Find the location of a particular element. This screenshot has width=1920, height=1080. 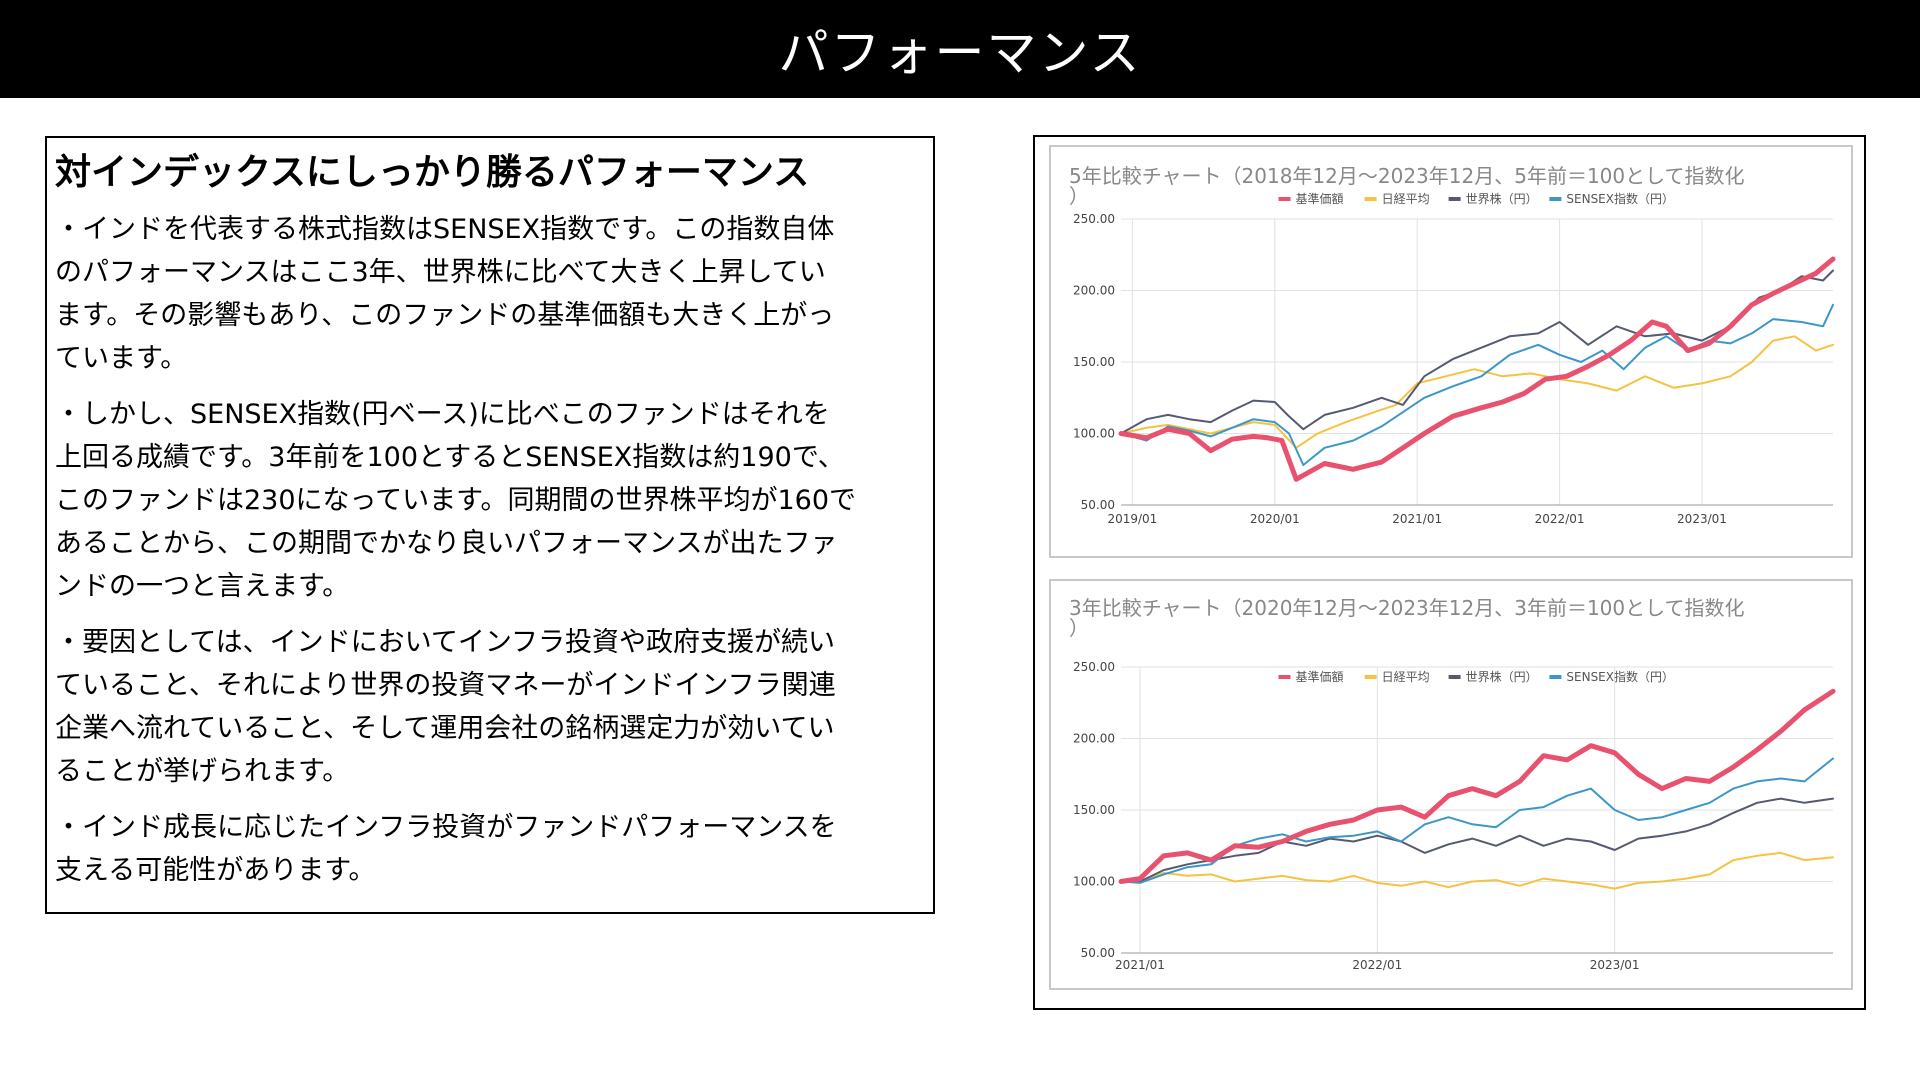

paragraph-line: ることが挙げられます。 is located at coordinates (202, 771).